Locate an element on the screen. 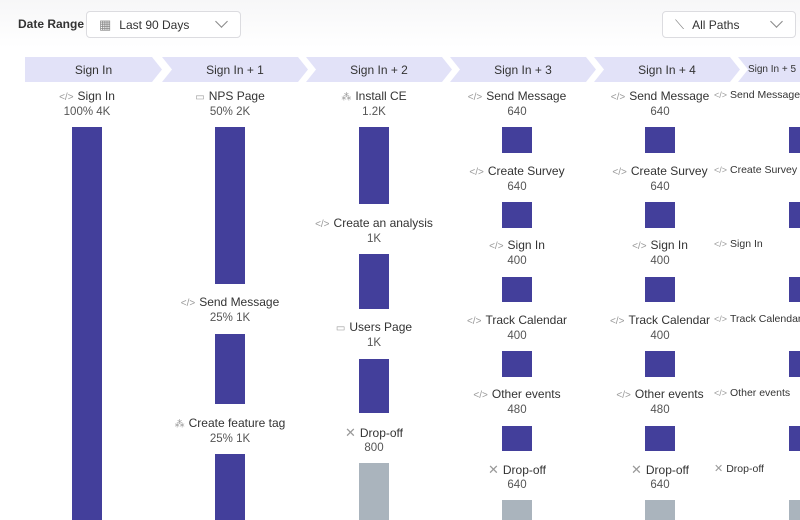 The image size is (800, 520). step-header: Sign In + 4 is located at coordinates (667, 69).